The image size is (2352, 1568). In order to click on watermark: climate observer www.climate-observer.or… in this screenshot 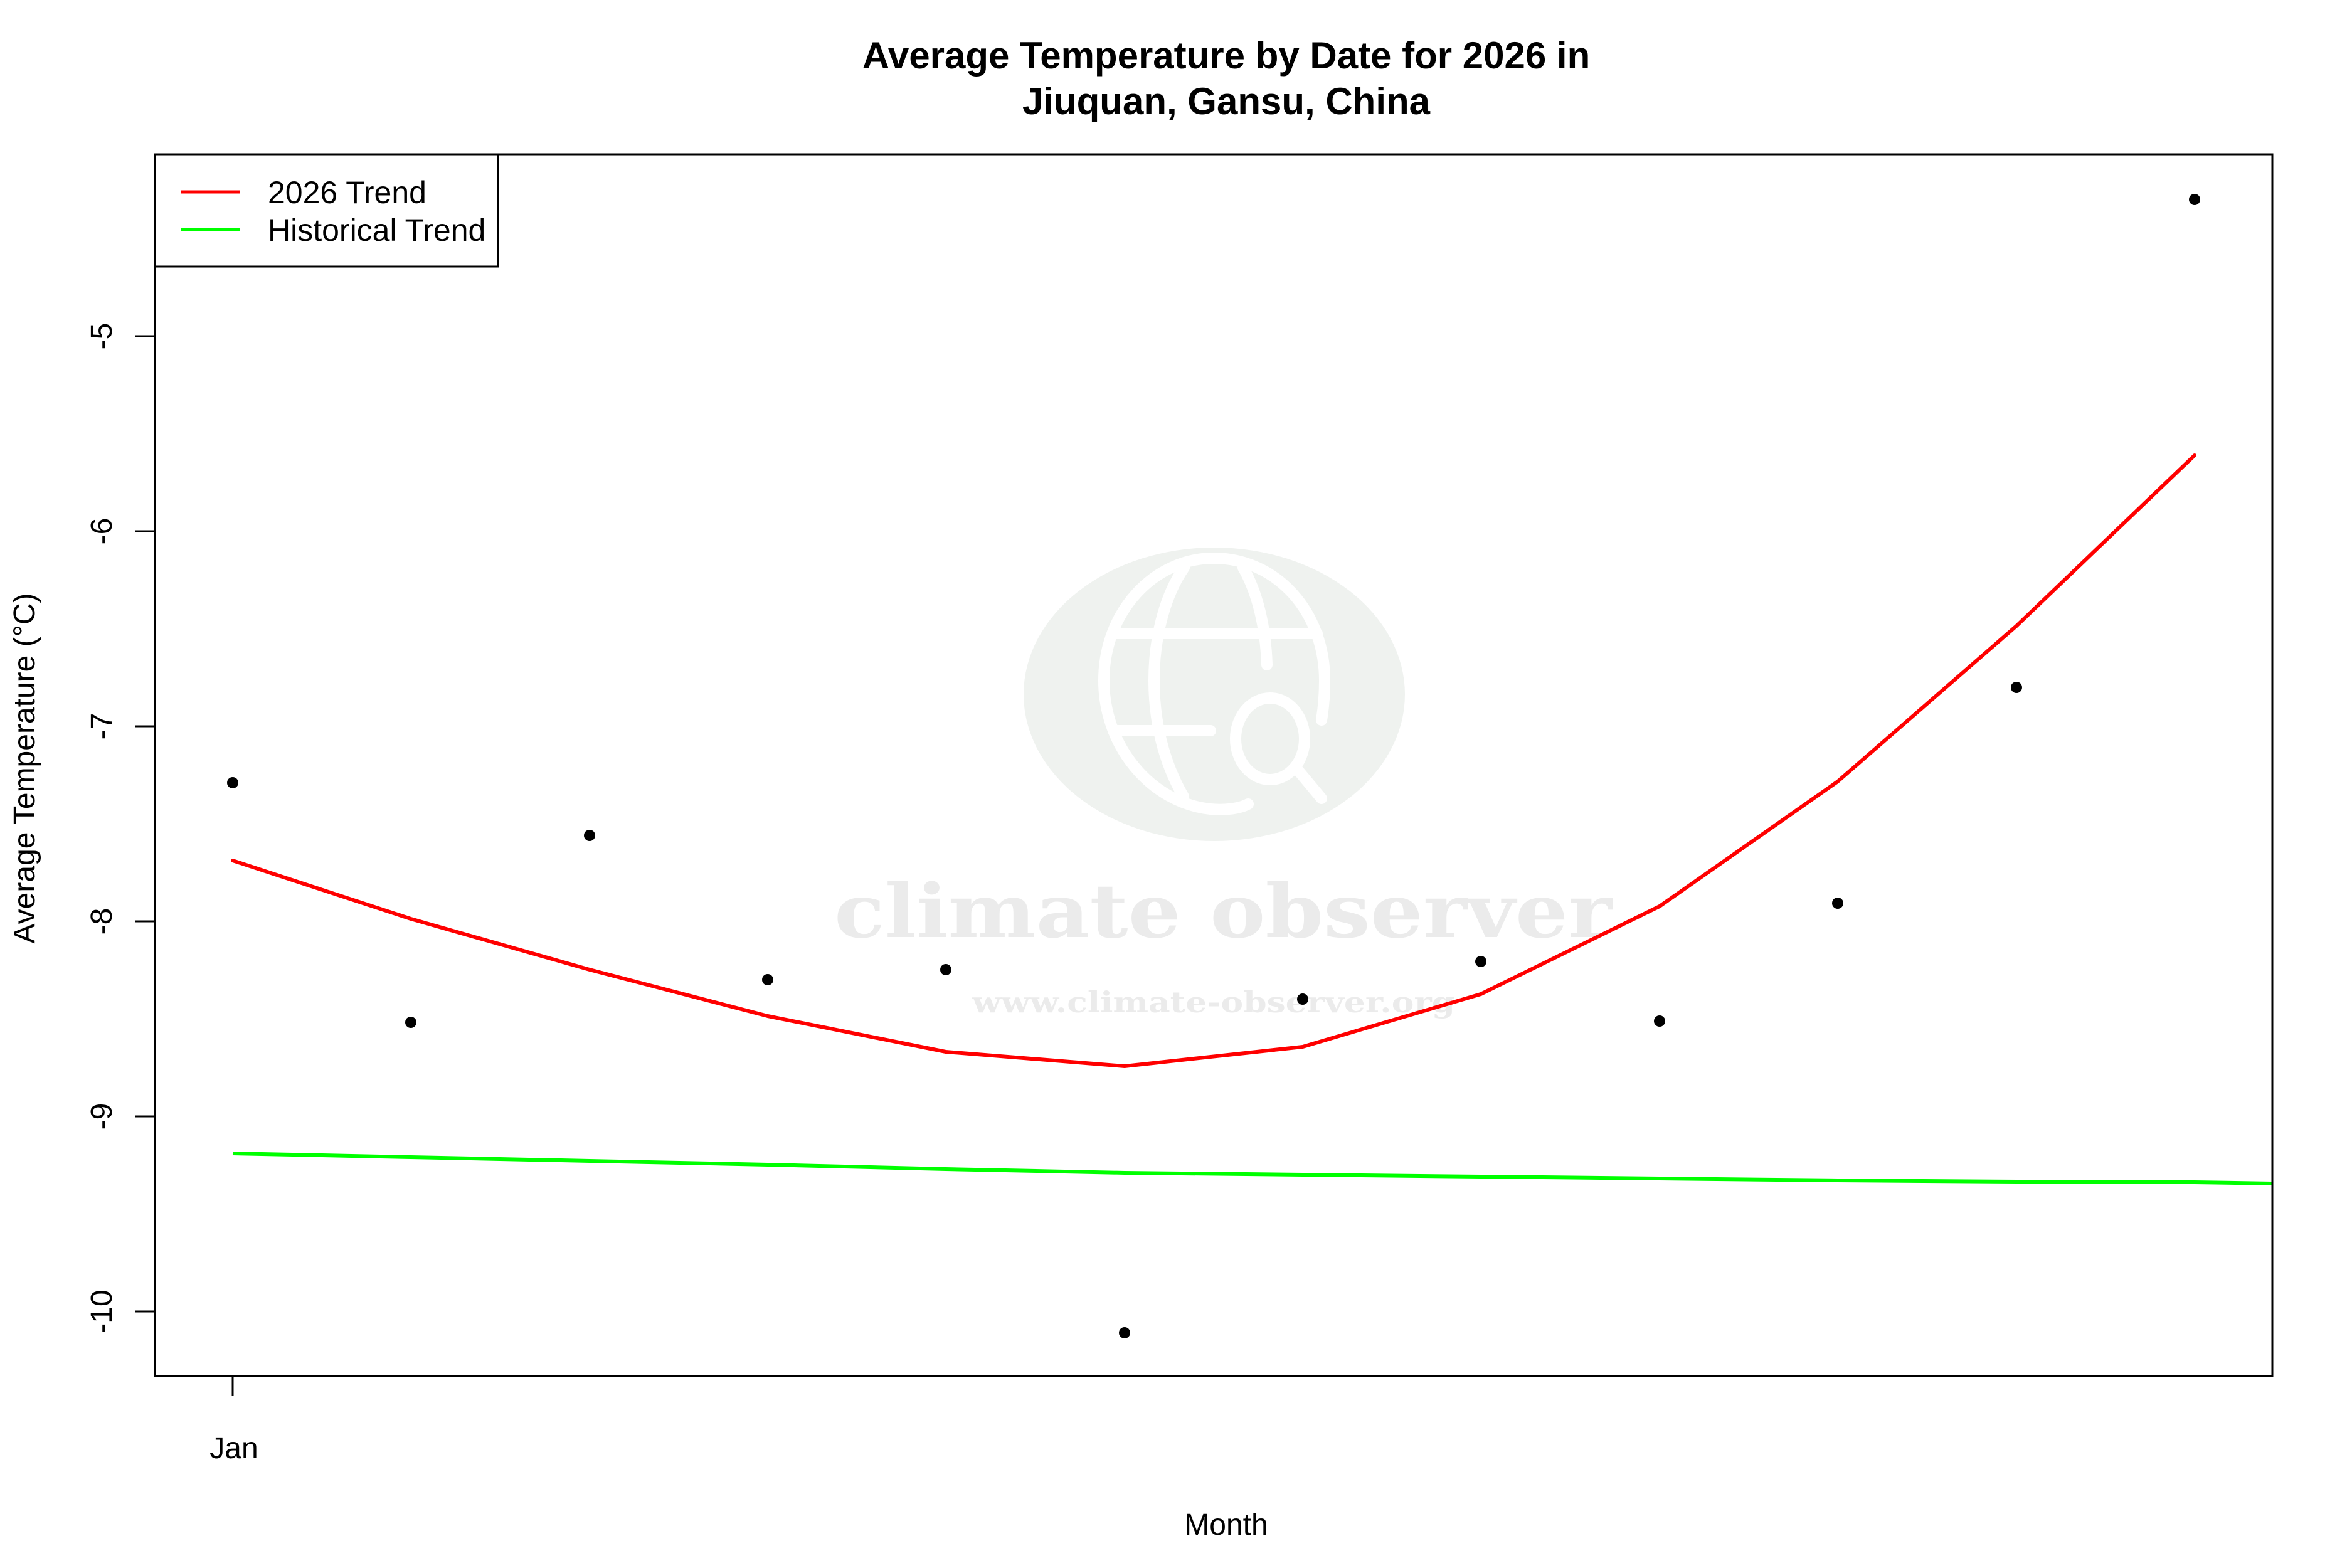, I will do `click(1223, 784)`.